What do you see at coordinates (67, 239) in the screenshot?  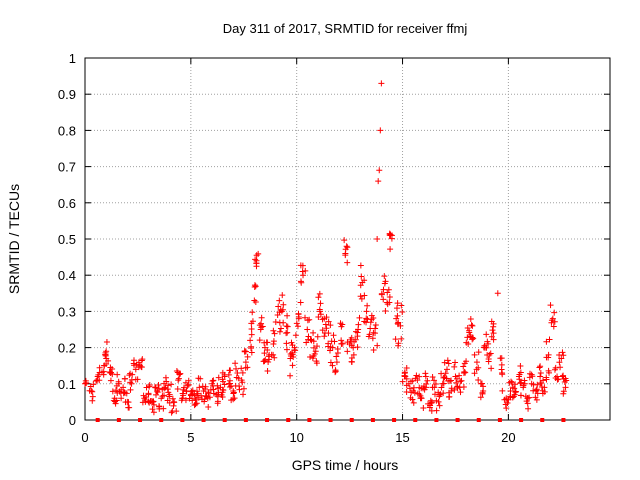 I see `y-tick-label: 0.5` at bounding box center [67, 239].